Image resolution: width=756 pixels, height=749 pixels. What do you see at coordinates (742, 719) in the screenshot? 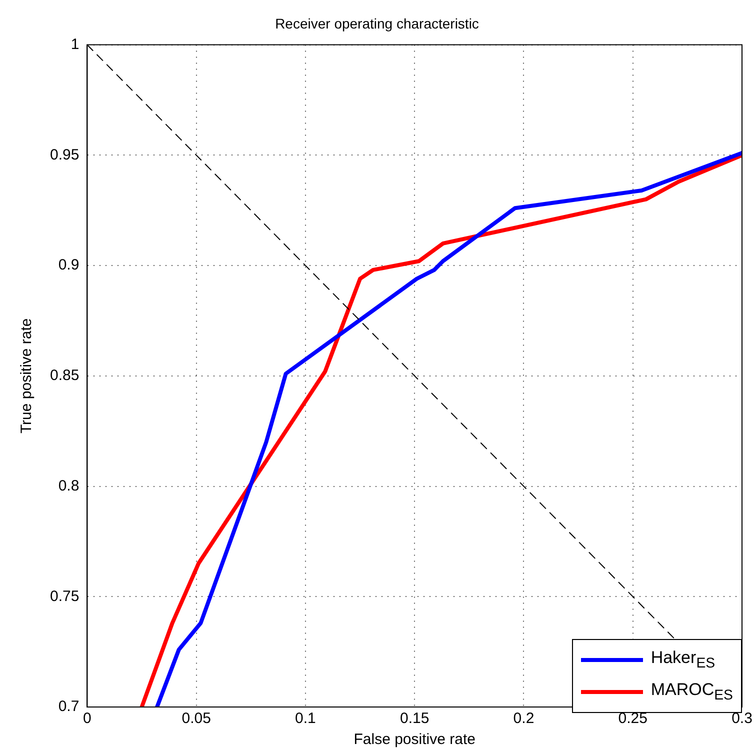
I see `x-tick-label: 0.3` at bounding box center [742, 719].